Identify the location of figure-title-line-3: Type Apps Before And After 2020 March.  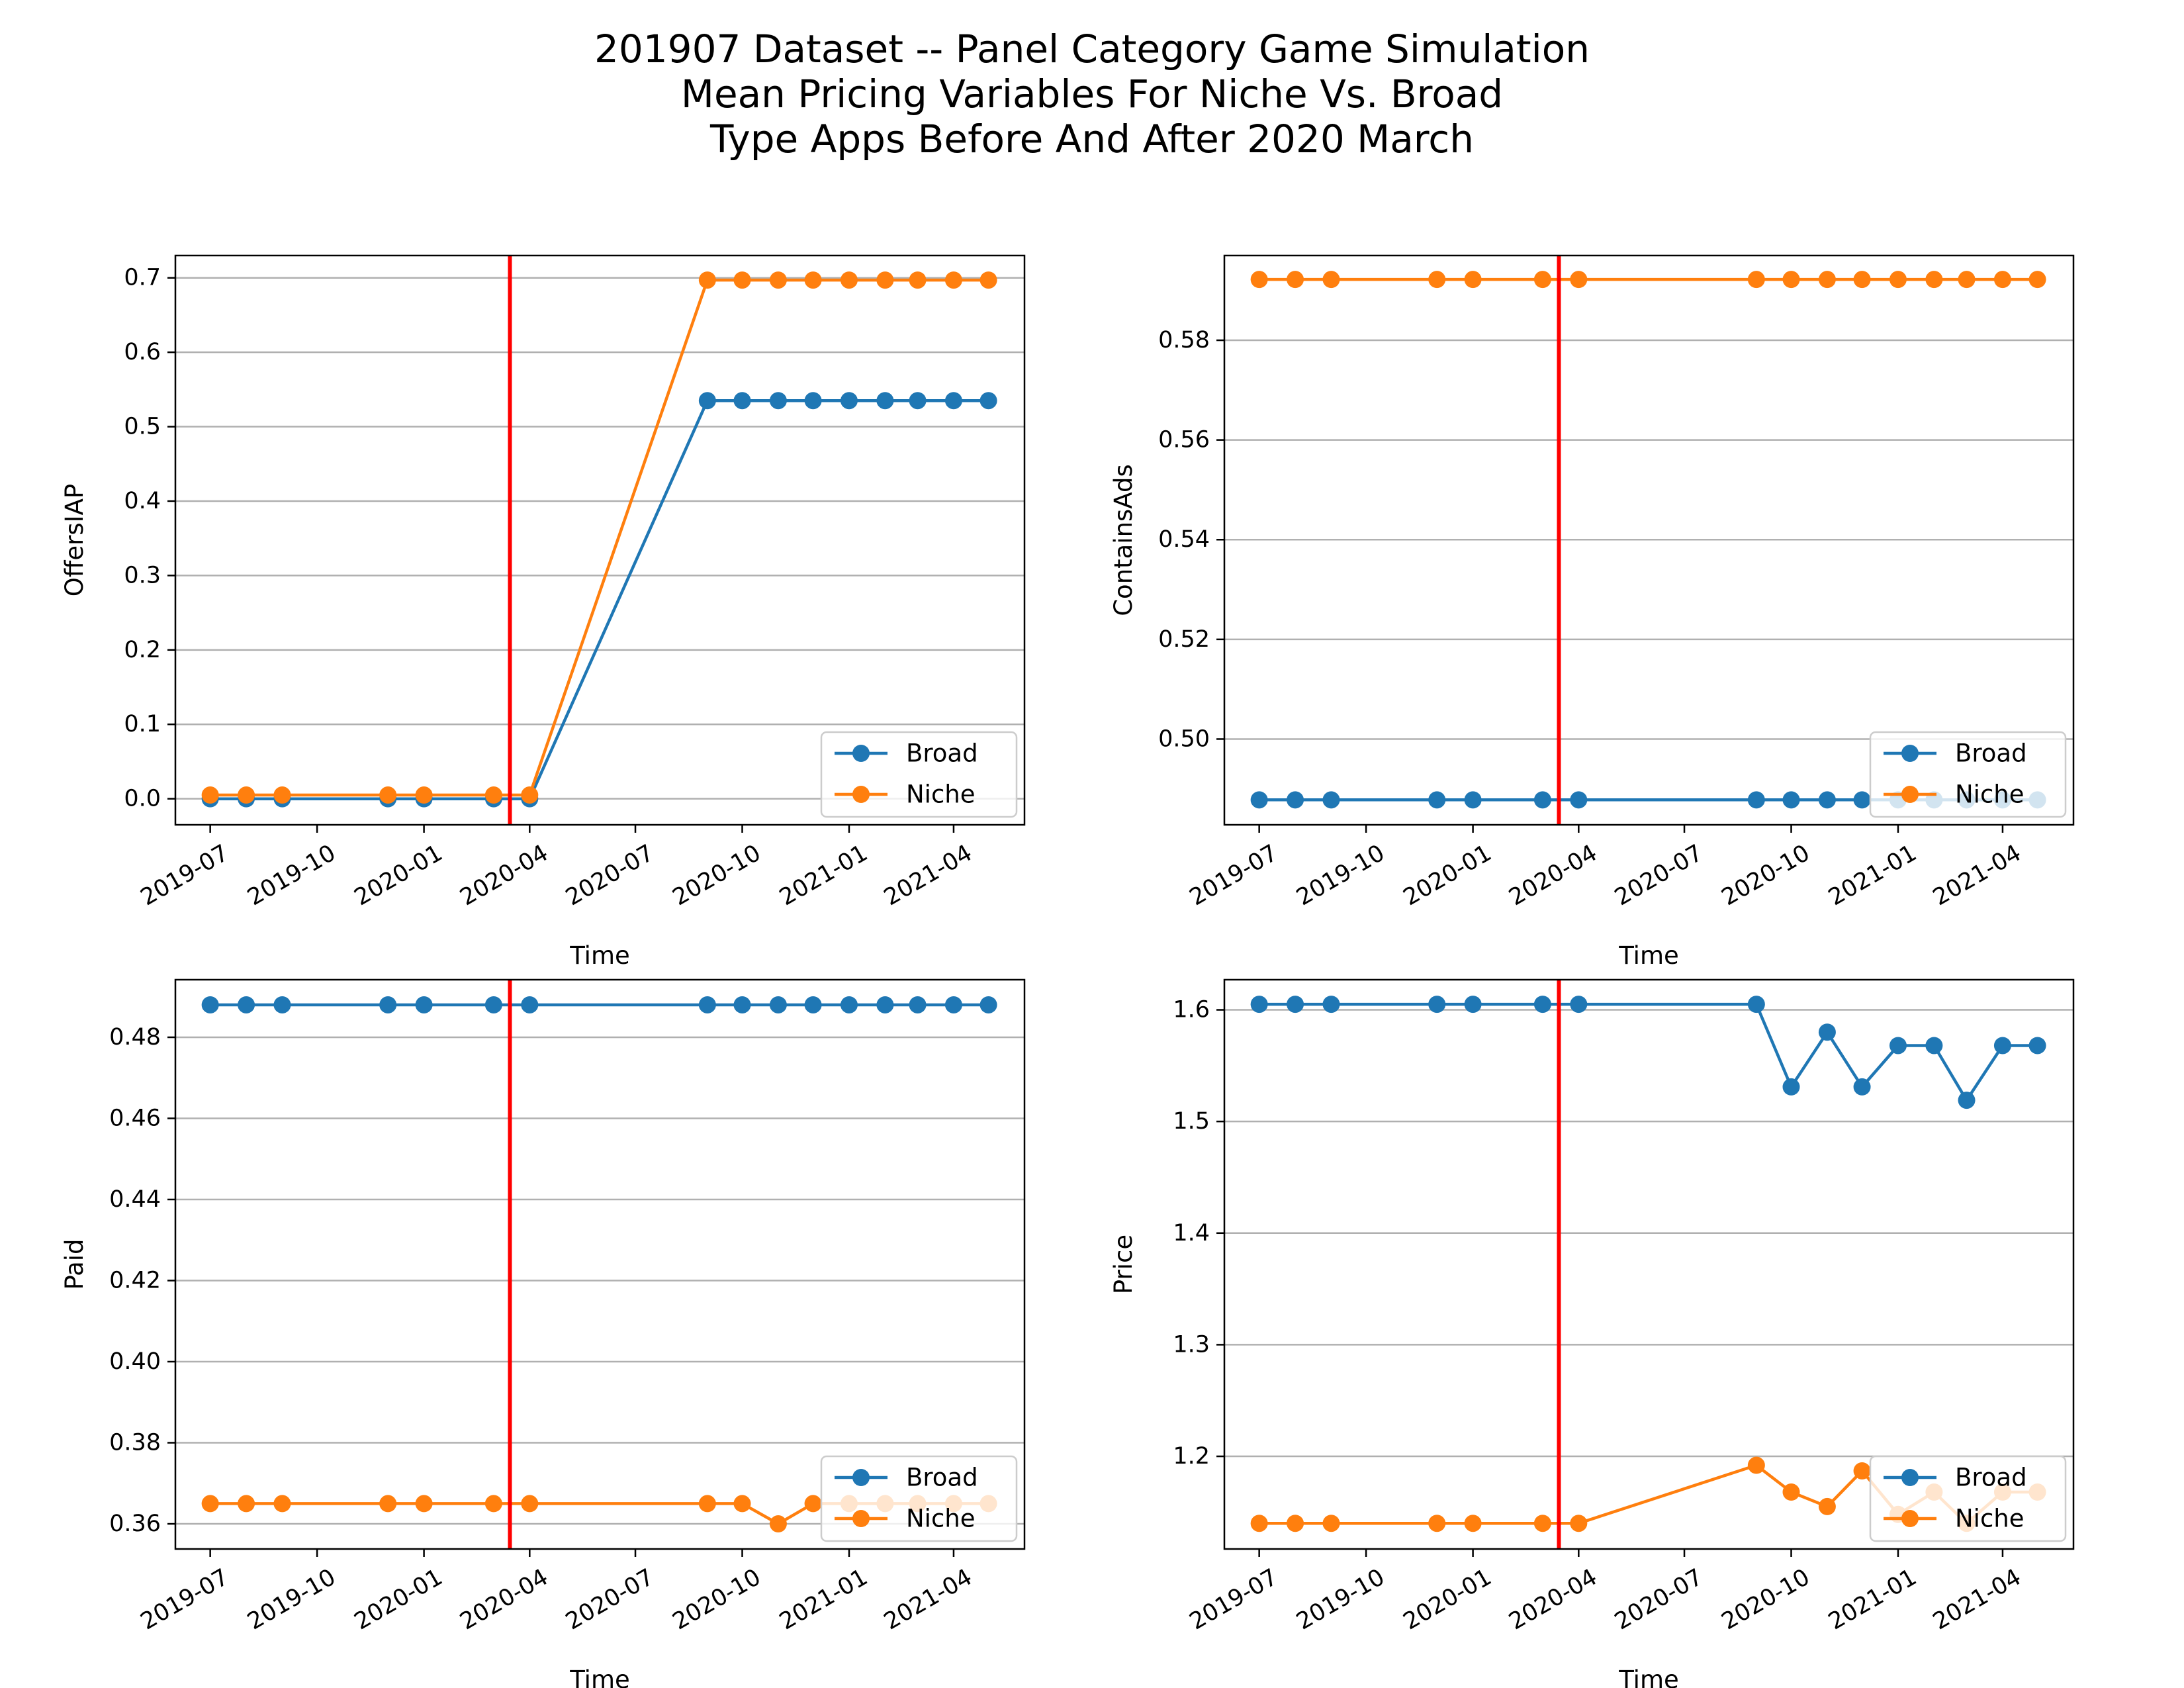
(1092, 139).